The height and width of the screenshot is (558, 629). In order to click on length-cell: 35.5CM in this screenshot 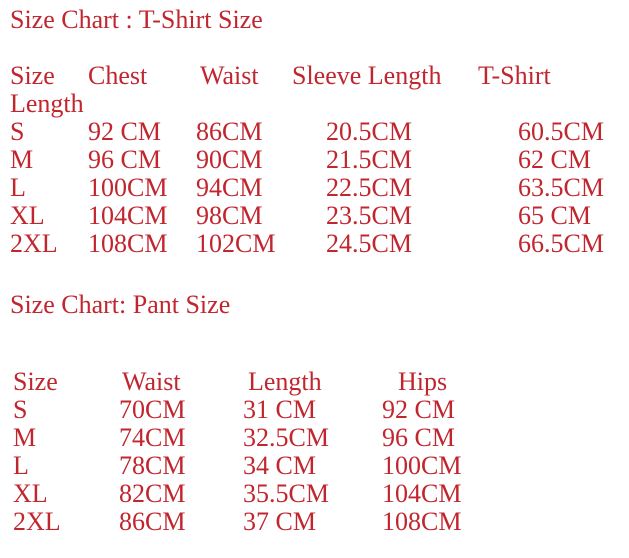, I will do `click(286, 493)`.